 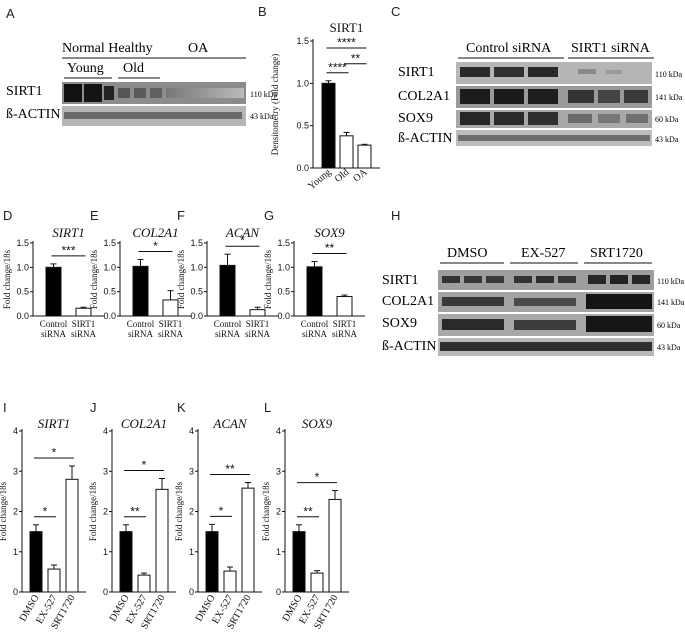 What do you see at coordinates (668, 74) in the screenshot?
I see `kda-label-c-sirt1: 110 kDa` at bounding box center [668, 74].